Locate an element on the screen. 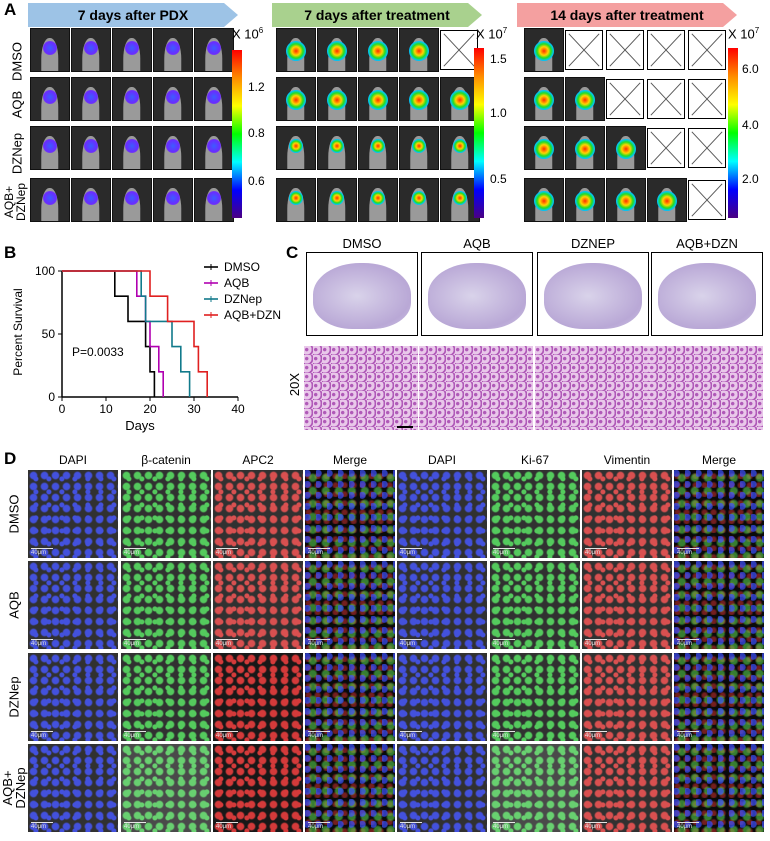  panel-a-header-3: 14 days after treatment is located at coordinates (627, 15).